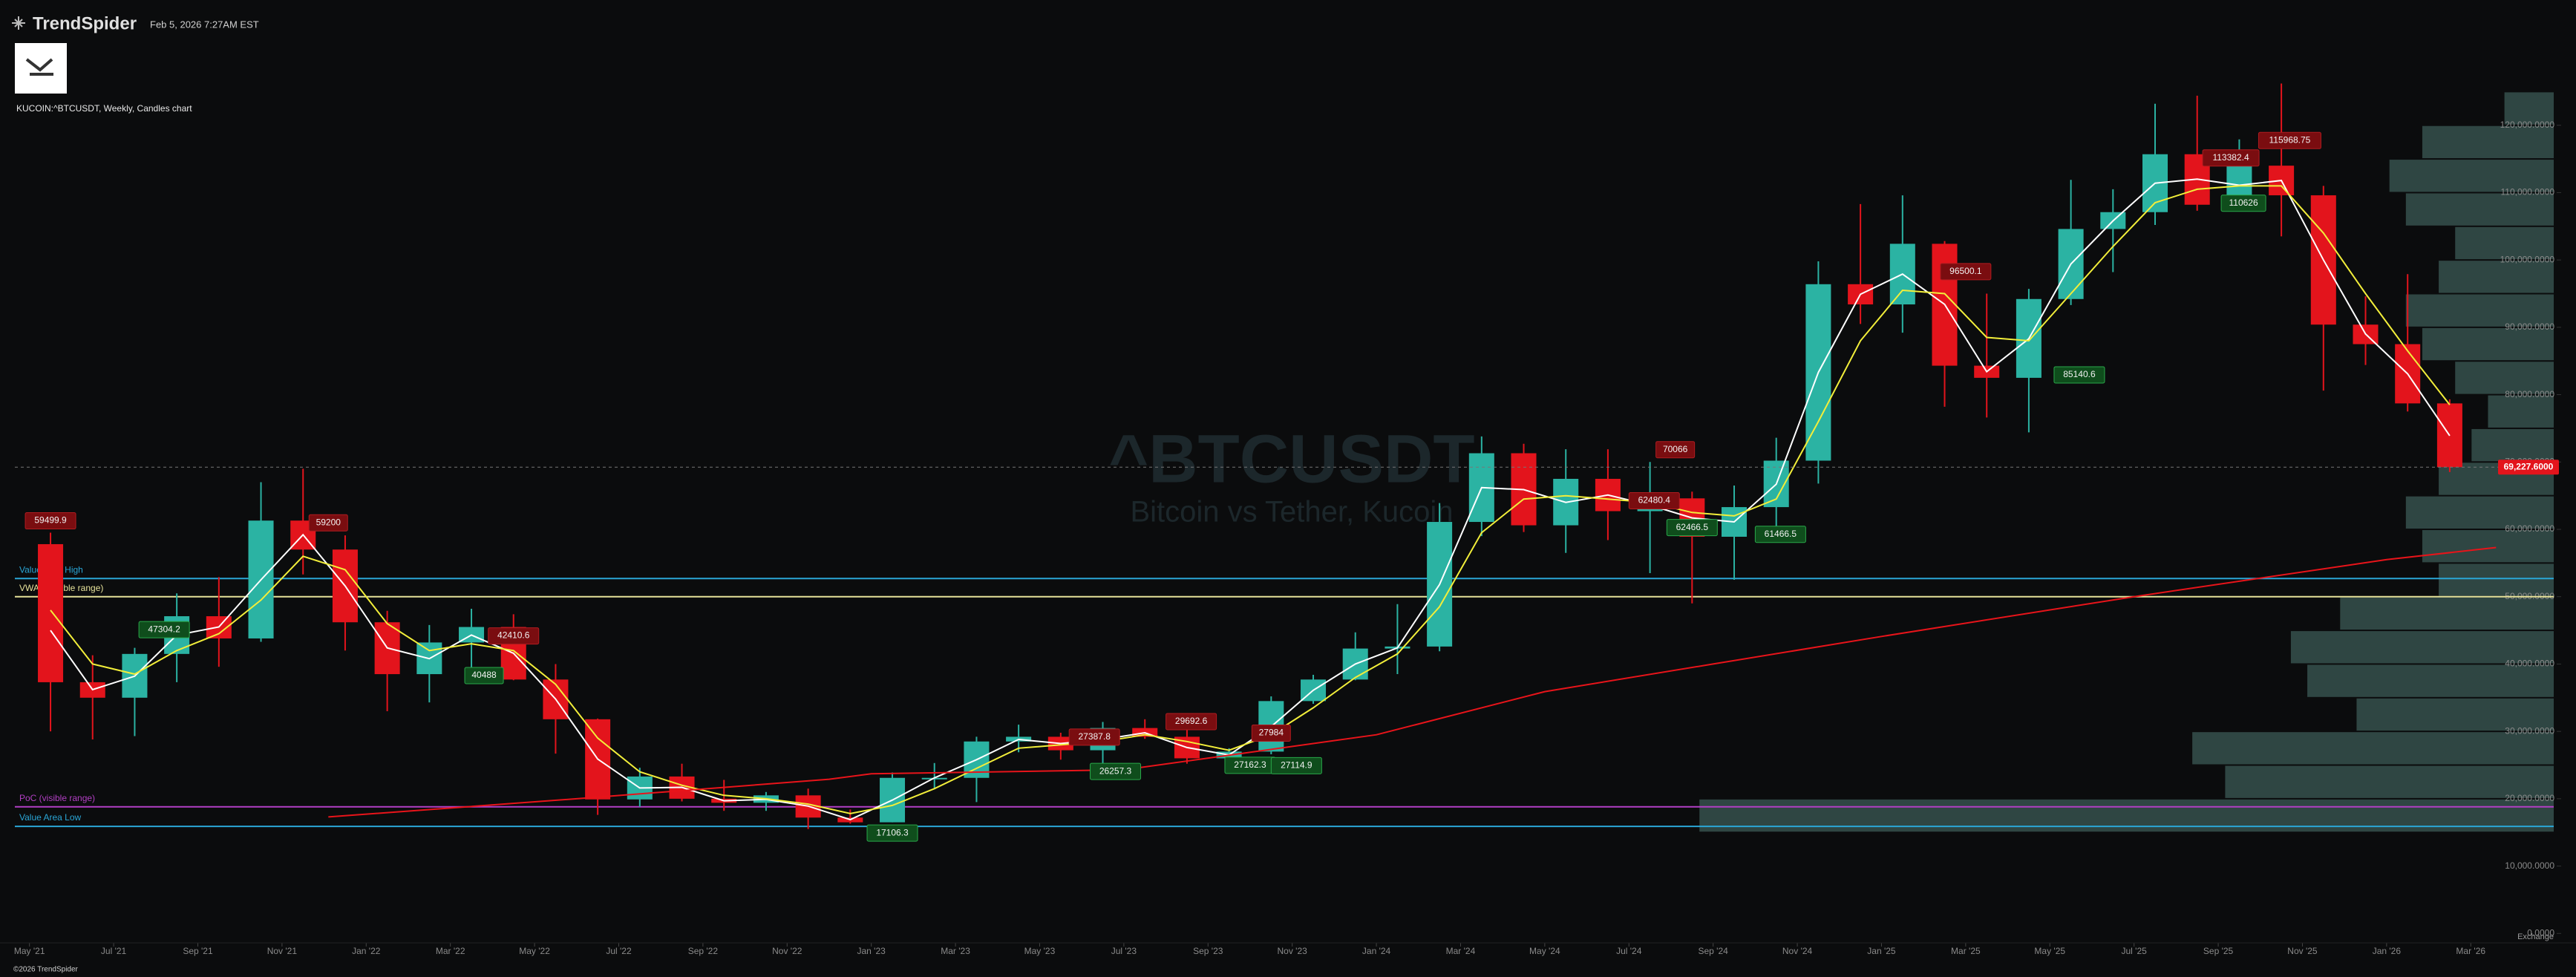 The height and width of the screenshot is (977, 2576). I want to click on x-tick-label: Sep '23, so click(1208, 951).